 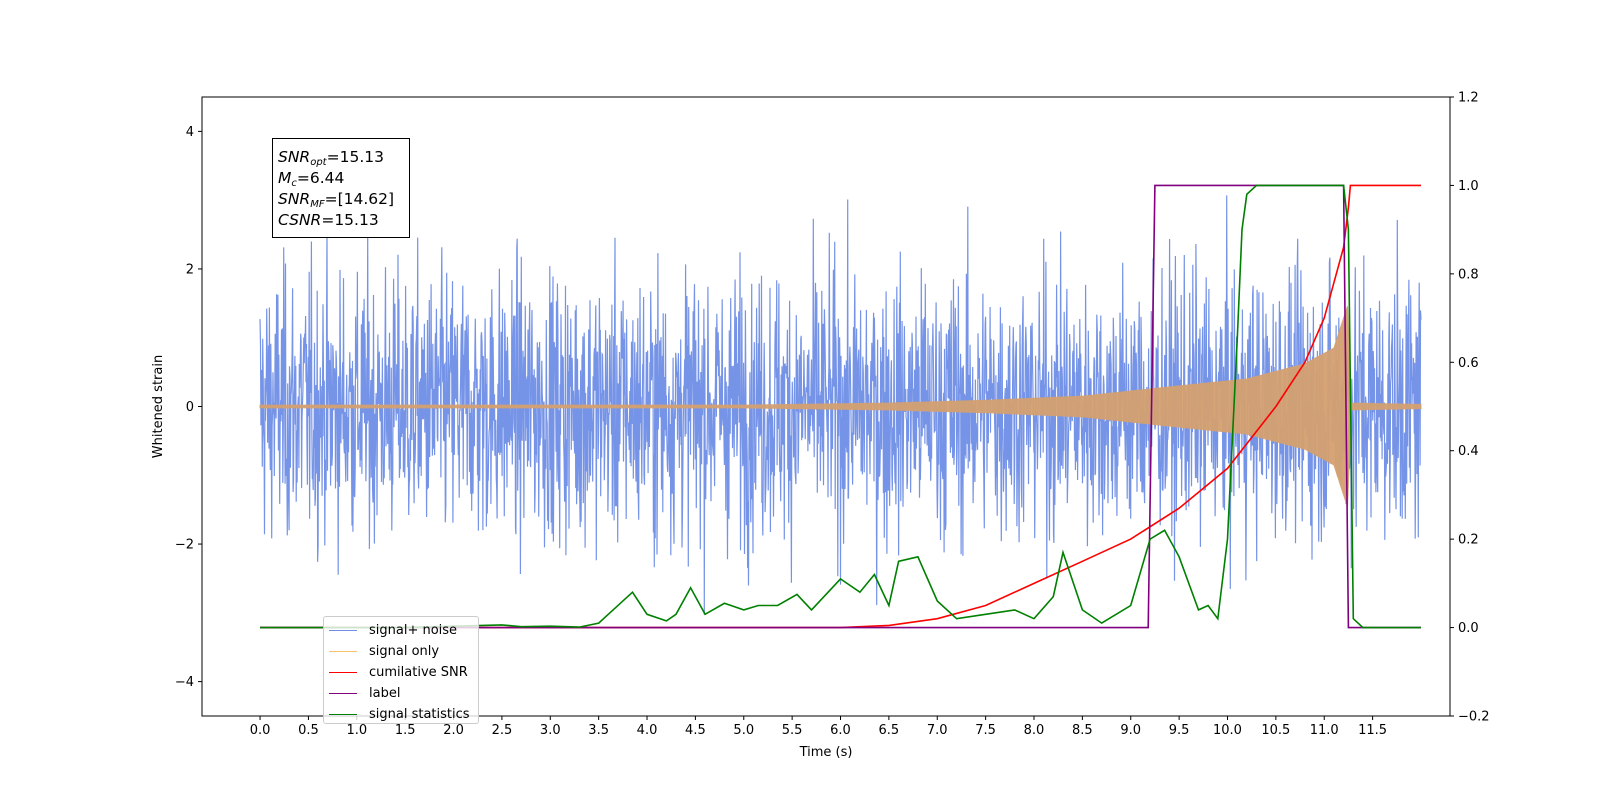 What do you see at coordinates (889, 730) in the screenshot?
I see `x-tick-label: 6.5` at bounding box center [889, 730].